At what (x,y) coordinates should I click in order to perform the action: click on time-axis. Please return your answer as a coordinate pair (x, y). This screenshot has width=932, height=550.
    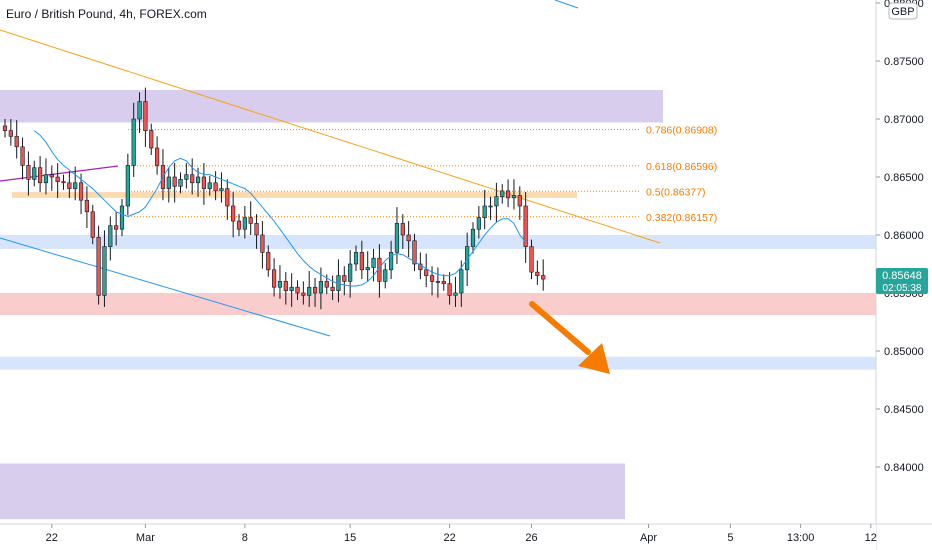
    Looking at the image, I should click on (438, 537).